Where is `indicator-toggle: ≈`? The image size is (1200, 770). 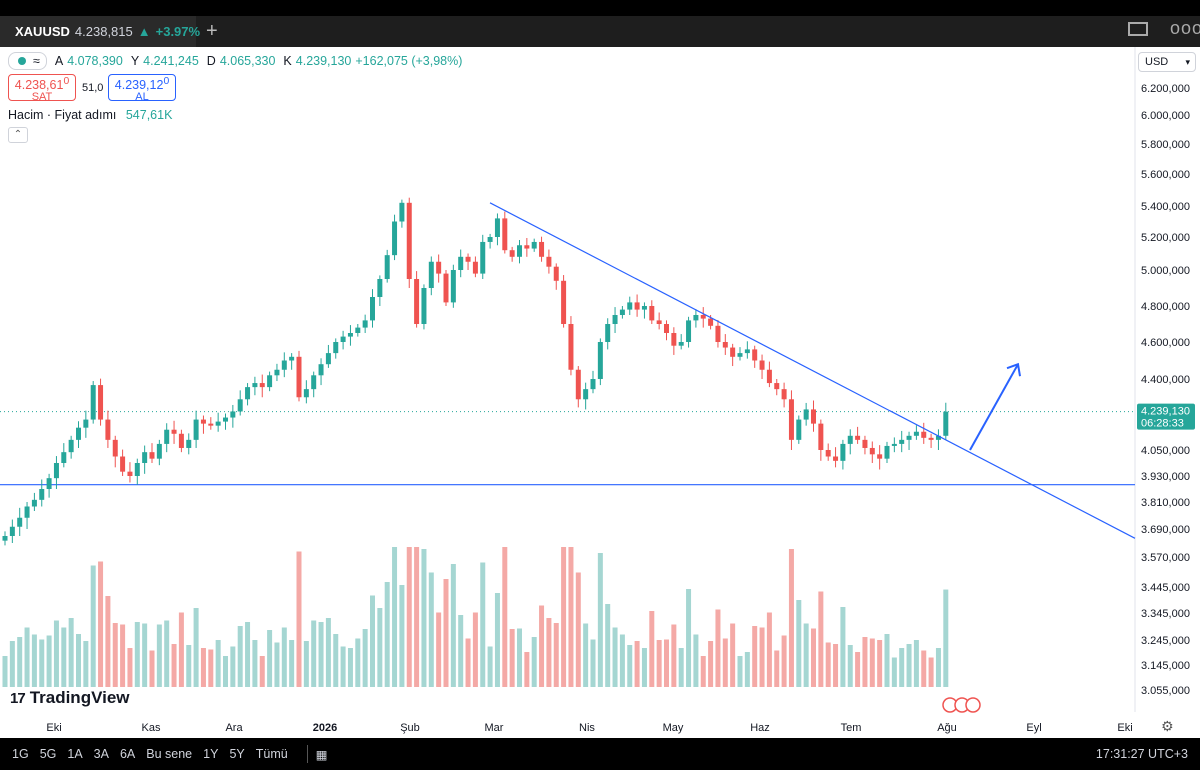
indicator-toggle: ≈ is located at coordinates (27, 61).